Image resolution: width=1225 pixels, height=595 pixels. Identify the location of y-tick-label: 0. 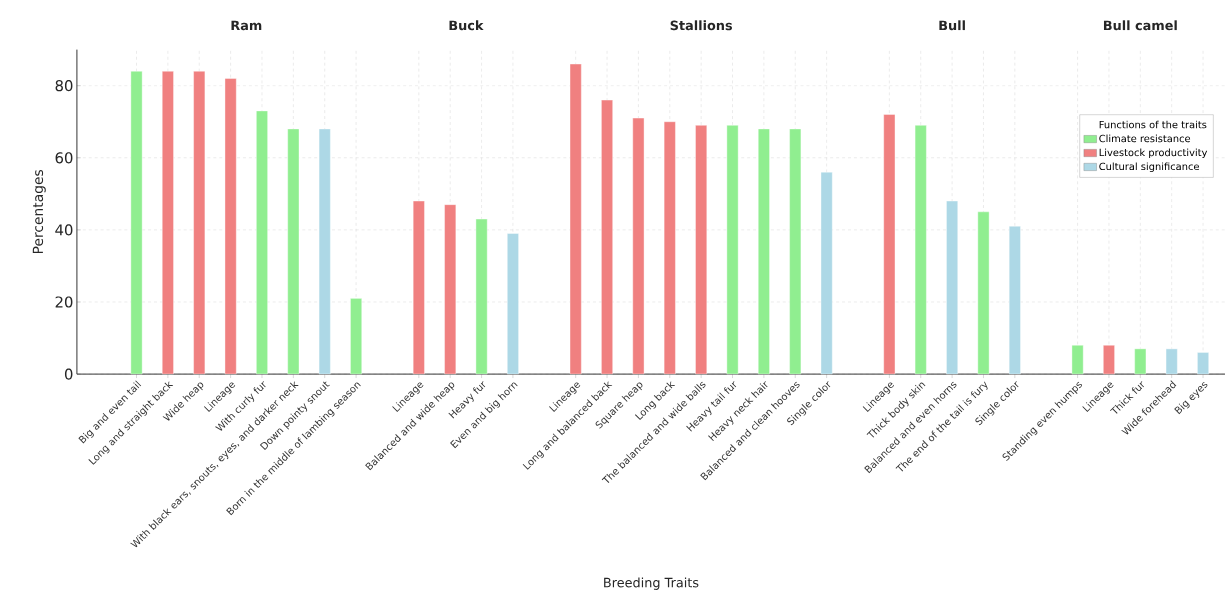
(68, 374).